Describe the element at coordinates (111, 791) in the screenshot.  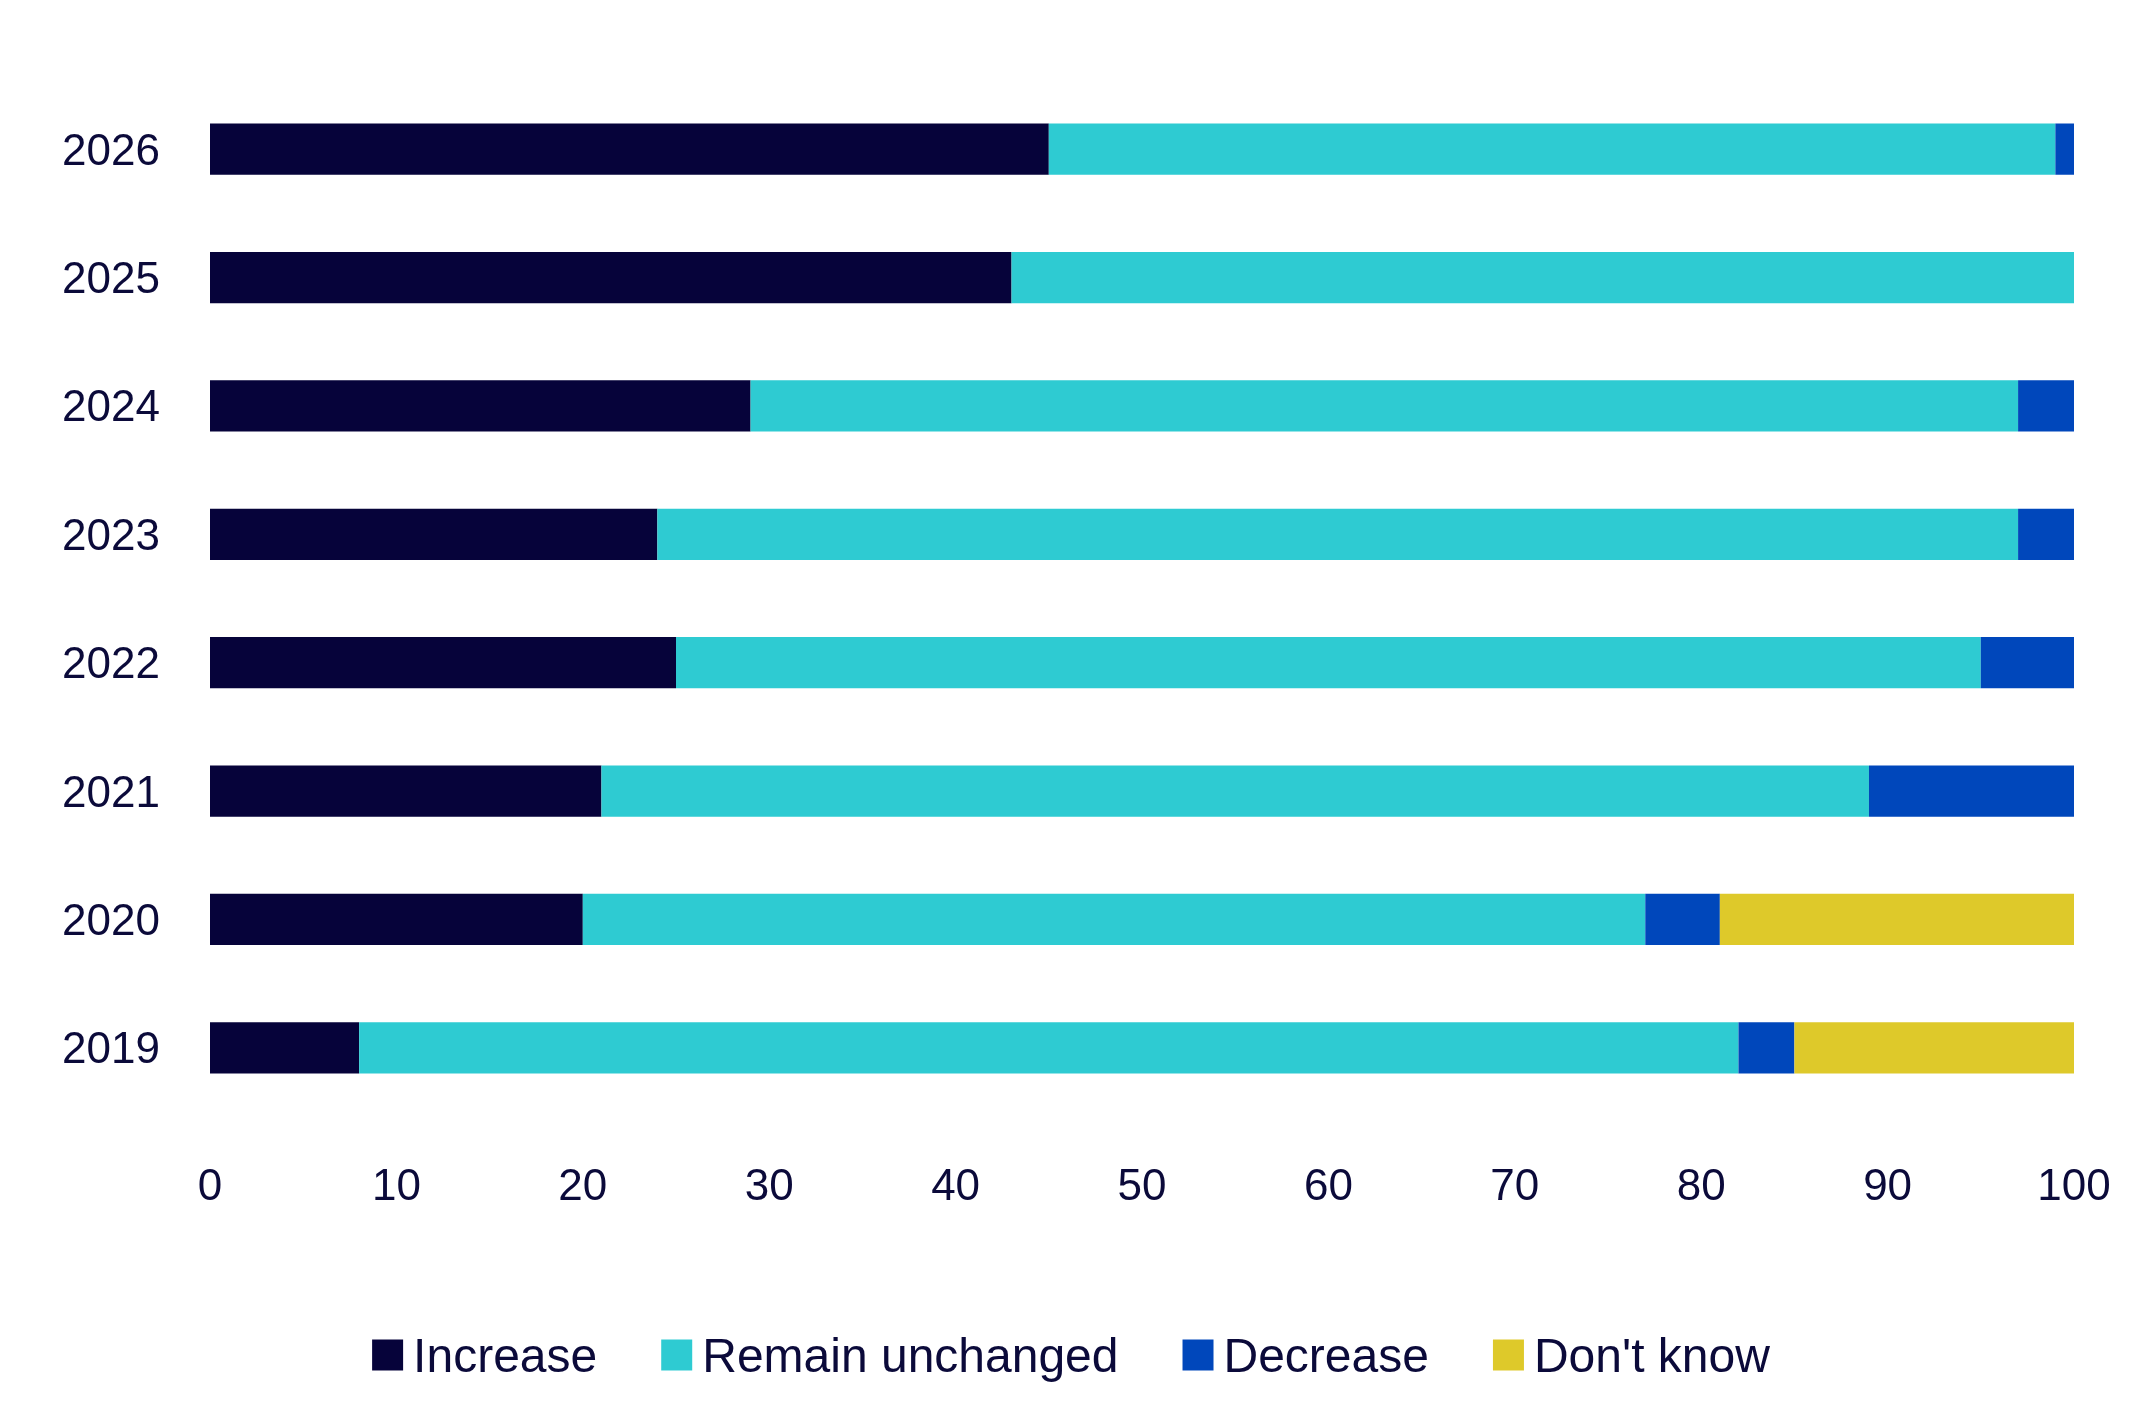
I see `y-tick-label: 2021` at that location.